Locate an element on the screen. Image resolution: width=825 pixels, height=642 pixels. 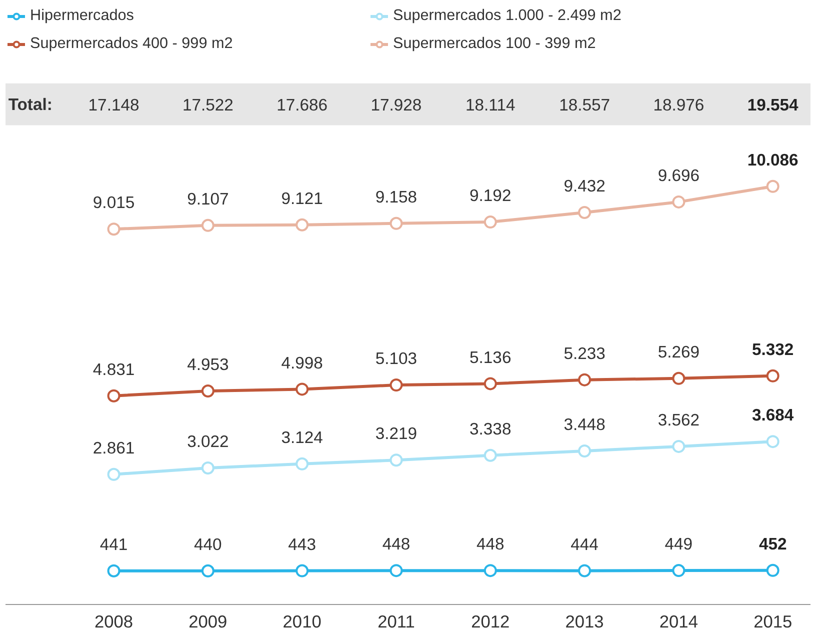
data-label: 5.332 is located at coordinates (773, 349).